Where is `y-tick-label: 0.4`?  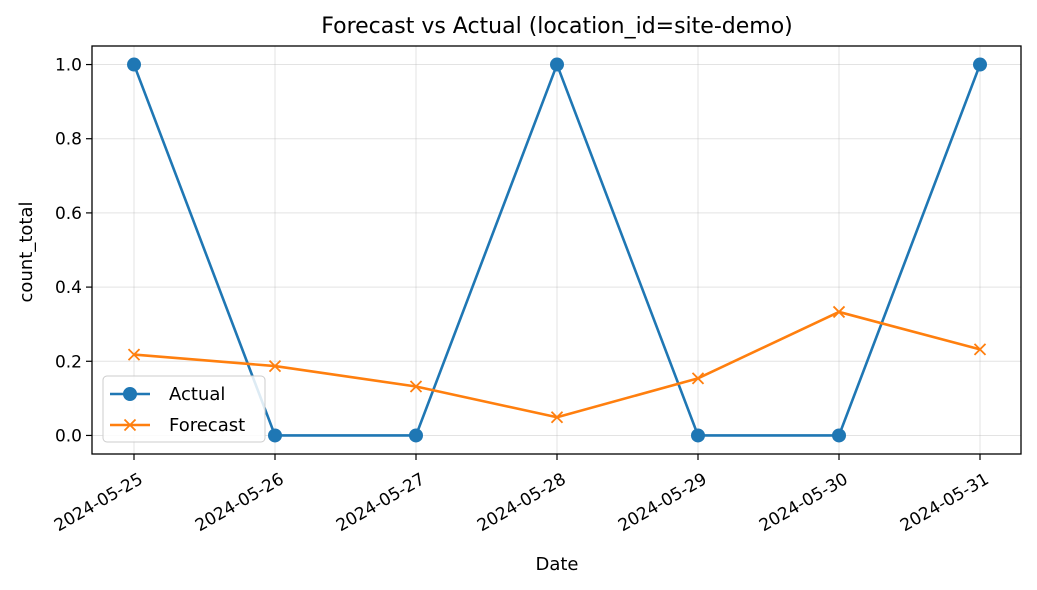 y-tick-label: 0.4 is located at coordinates (68, 288).